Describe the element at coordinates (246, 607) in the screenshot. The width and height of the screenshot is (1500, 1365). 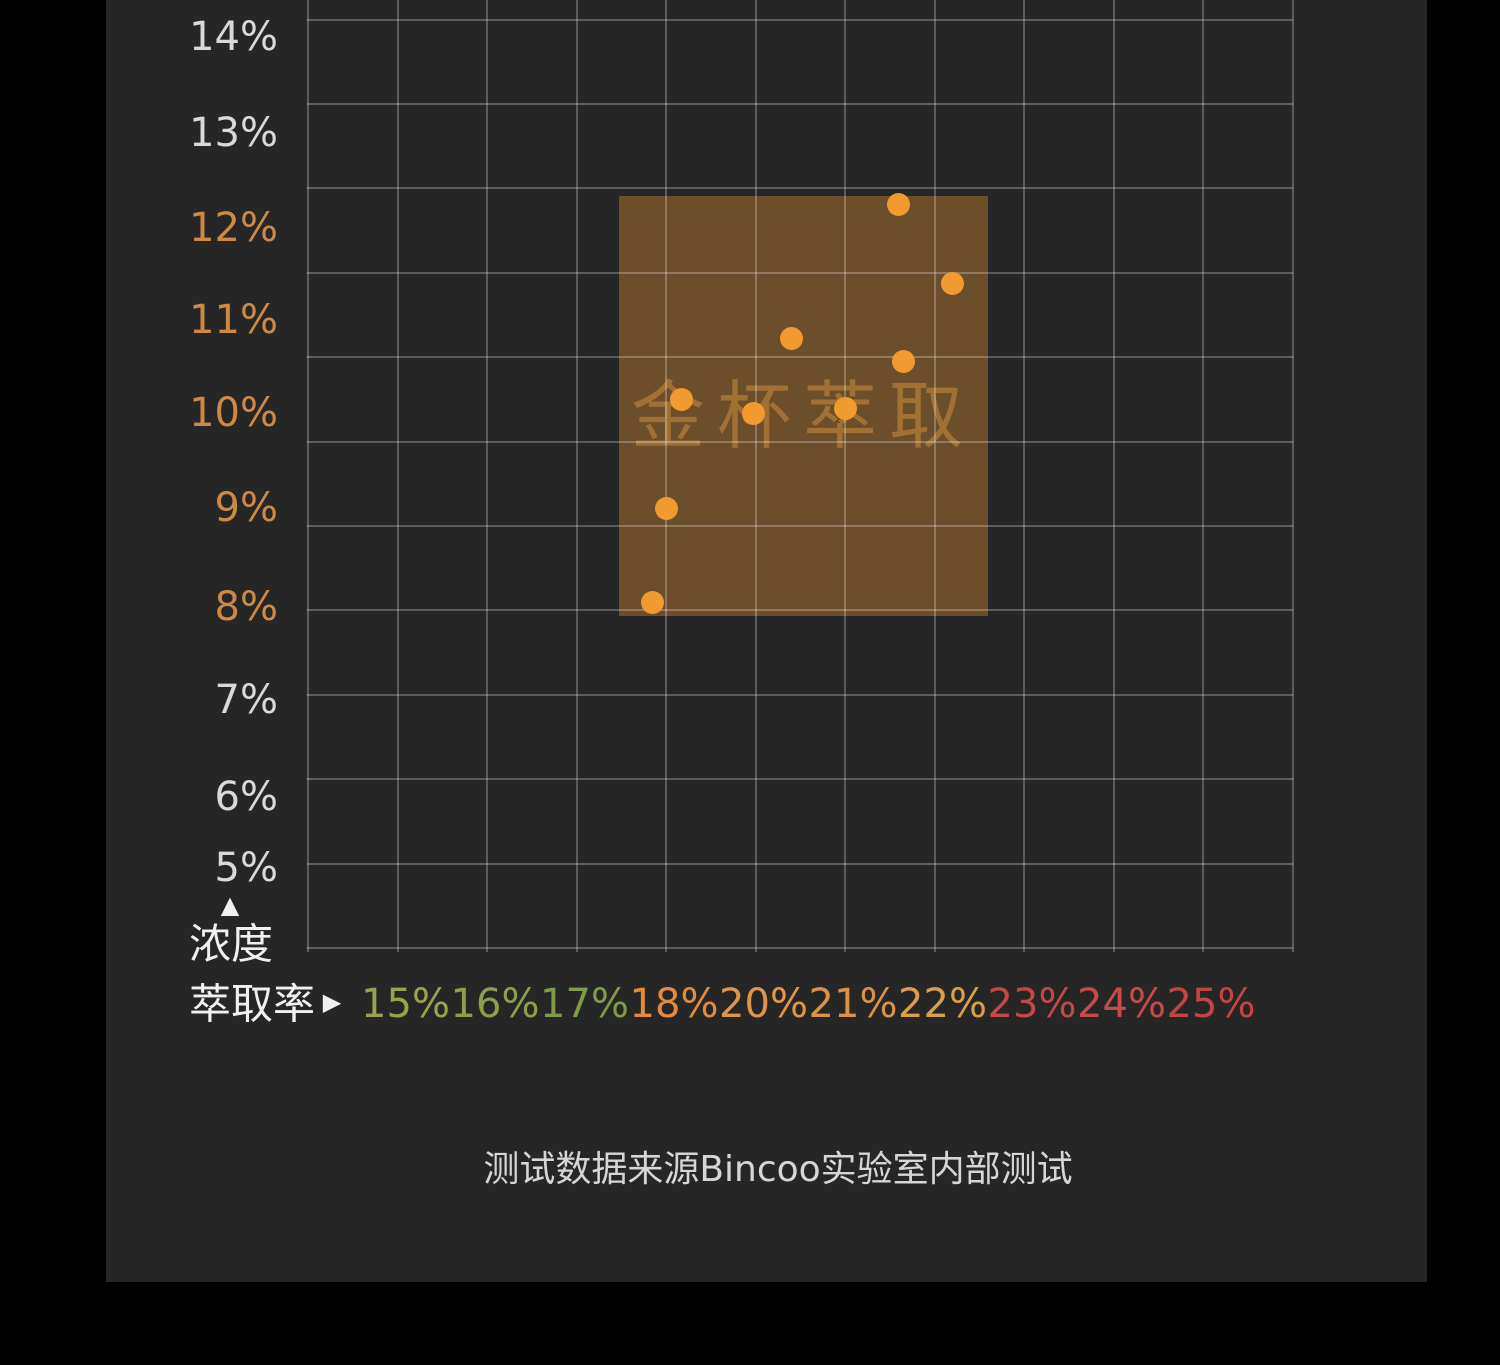
I see `y-axis-tick-label: 8%` at that location.